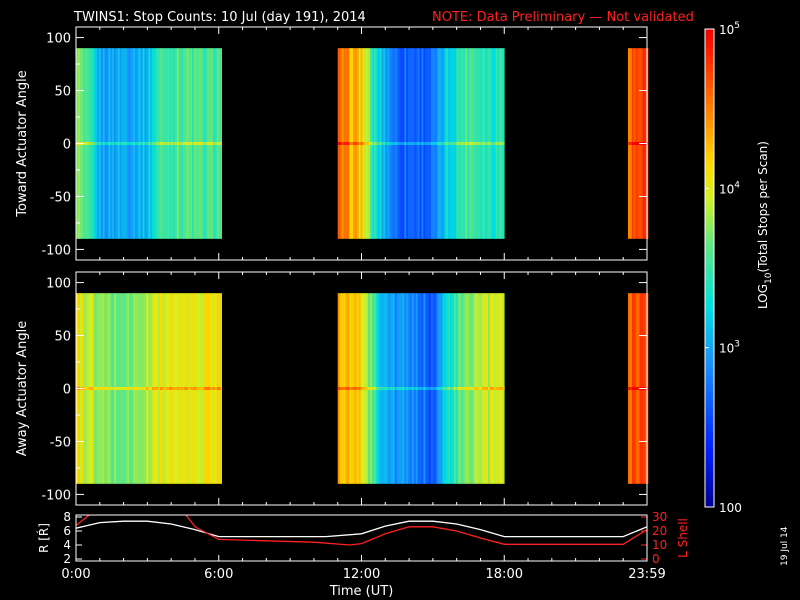  What do you see at coordinates (361, 538) in the screenshot?
I see `ephemeris-background` at bounding box center [361, 538].